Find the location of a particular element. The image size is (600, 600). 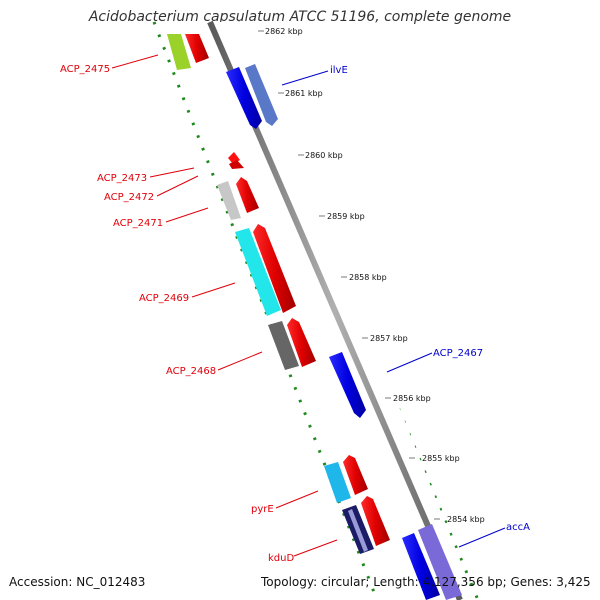

feature-pyre-cog is located at coordinates (337, 482).